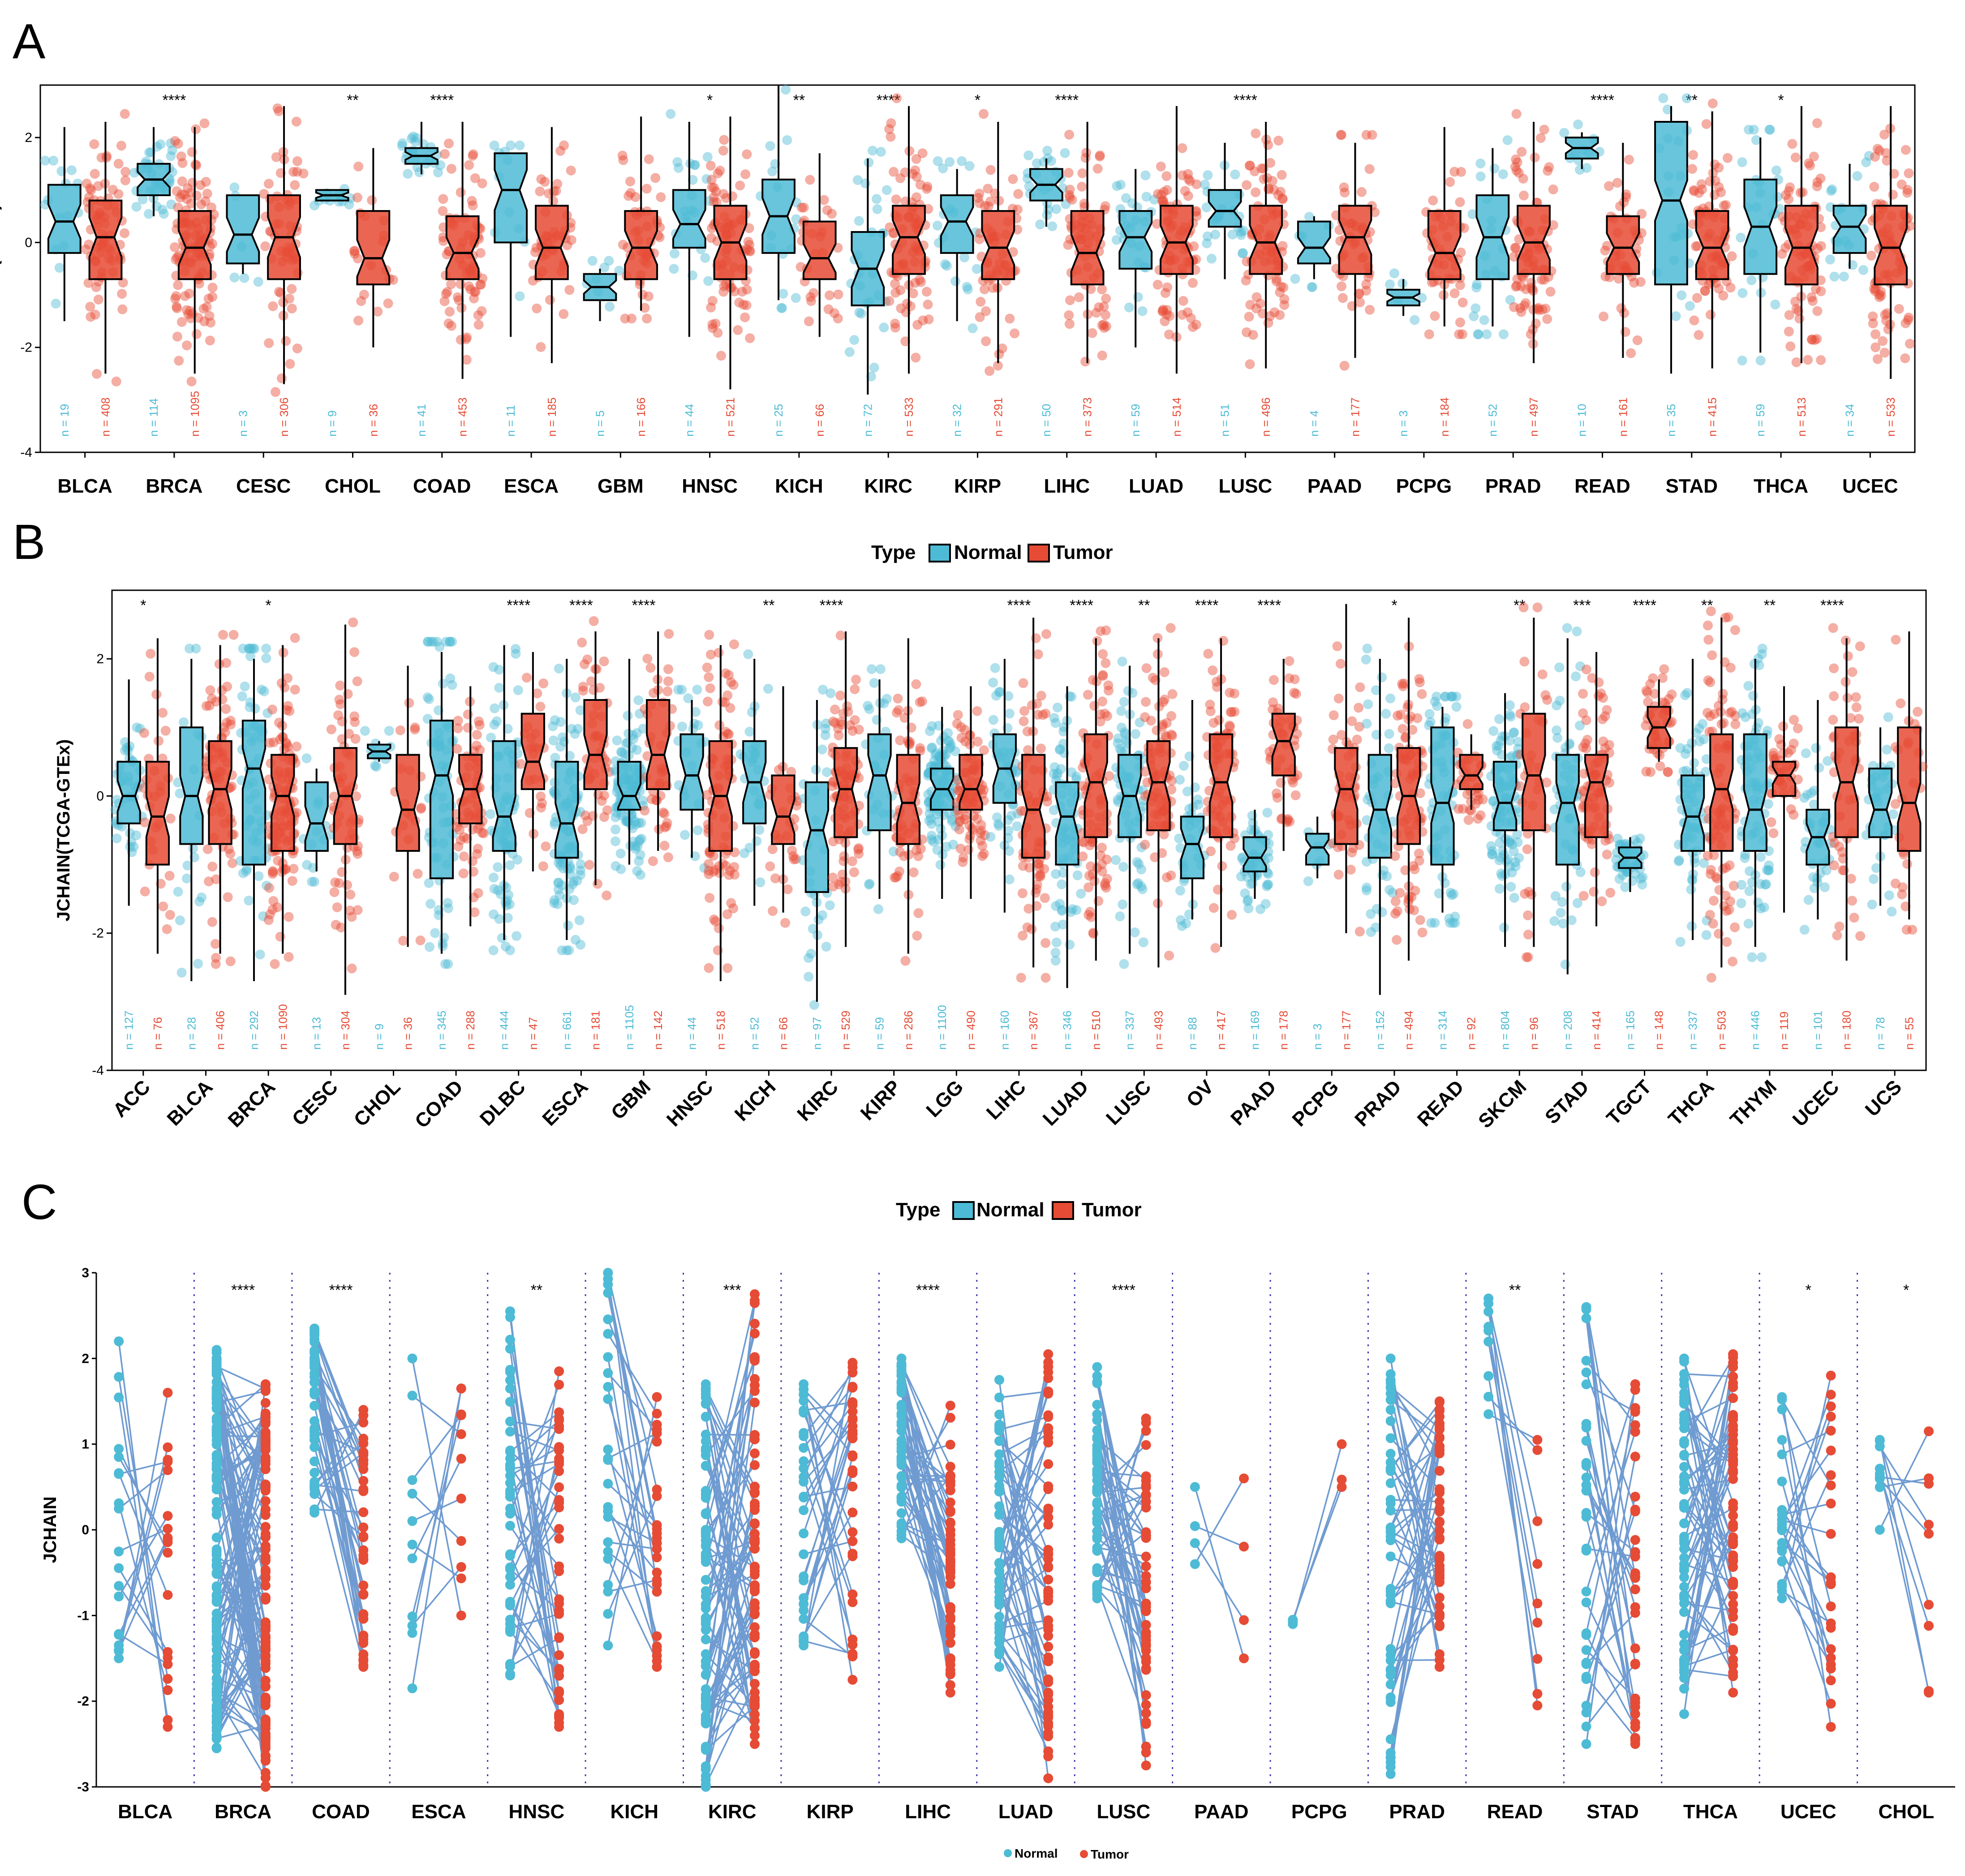 This screenshot has height=1876, width=1965. What do you see at coordinates (581, 605) in the screenshot?
I see `panel-b-significance-esca: ****` at bounding box center [581, 605].